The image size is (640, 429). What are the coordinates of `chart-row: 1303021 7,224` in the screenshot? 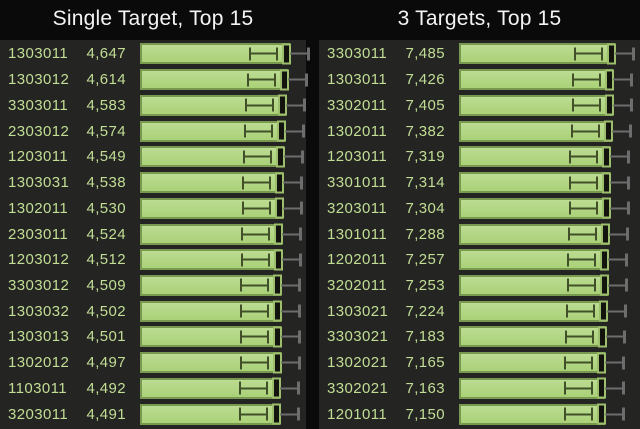 It's located at (479, 311).